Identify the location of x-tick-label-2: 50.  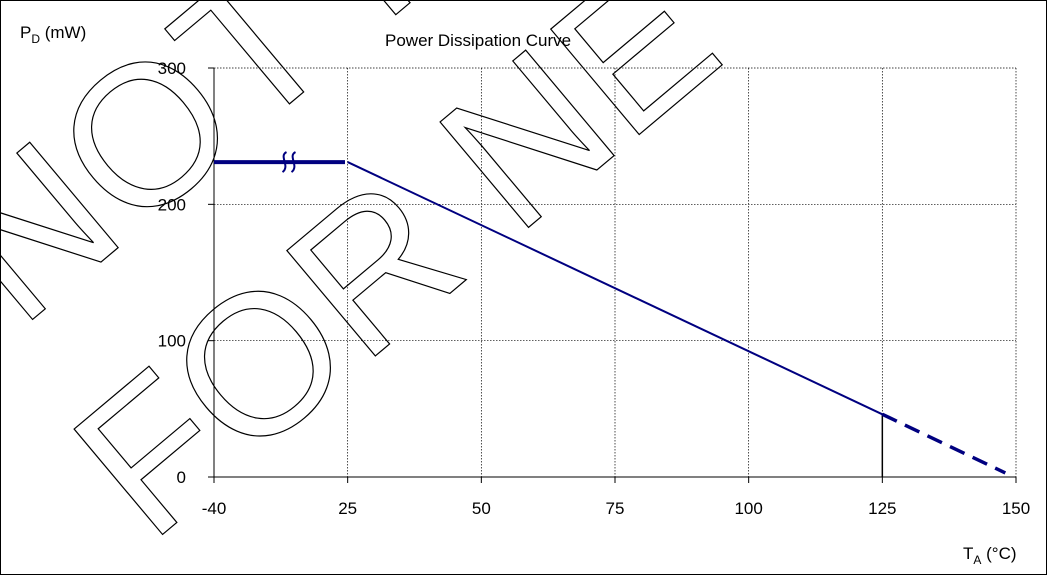
(481, 508).